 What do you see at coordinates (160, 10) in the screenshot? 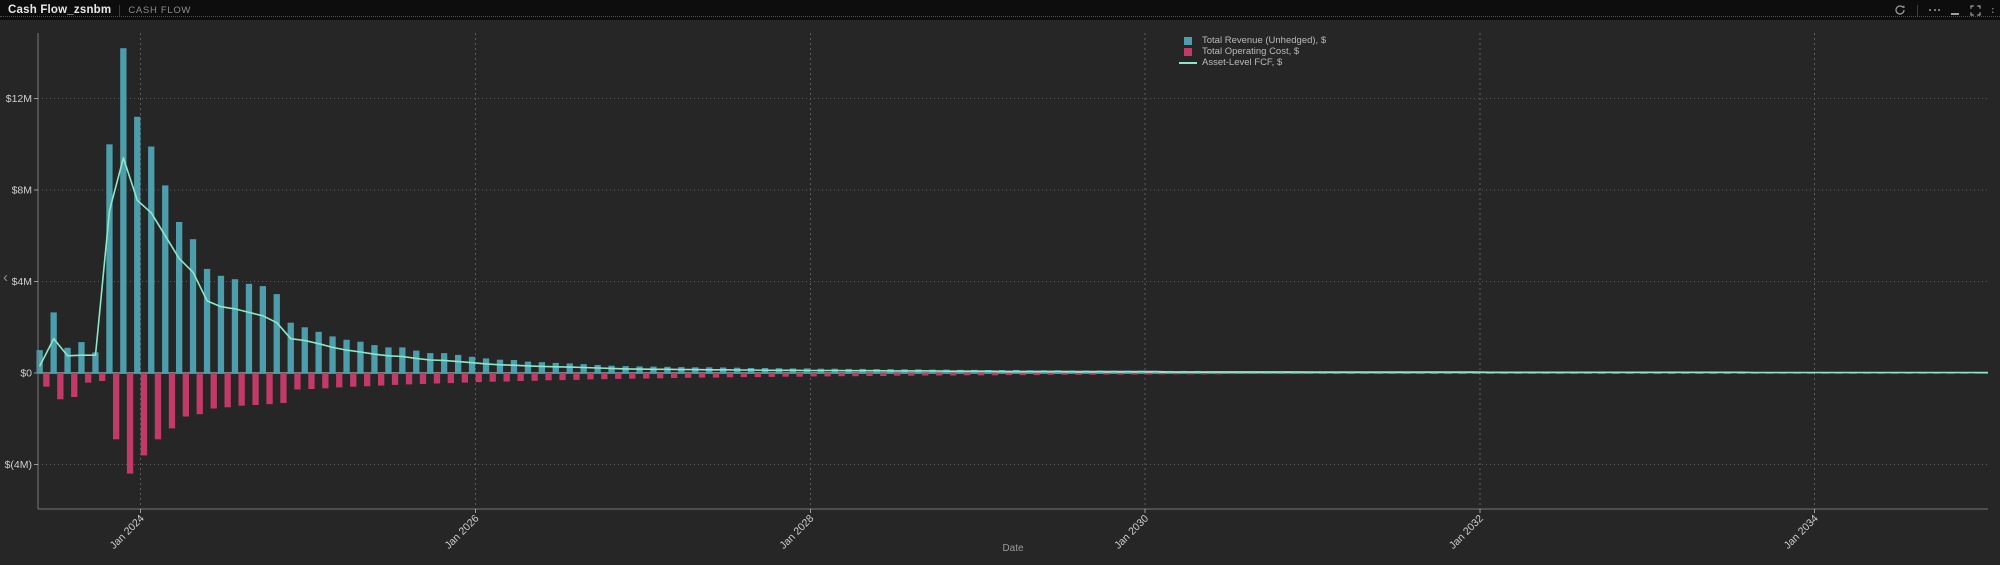
I see `panel-subtitle: CASH FLOW` at bounding box center [160, 10].